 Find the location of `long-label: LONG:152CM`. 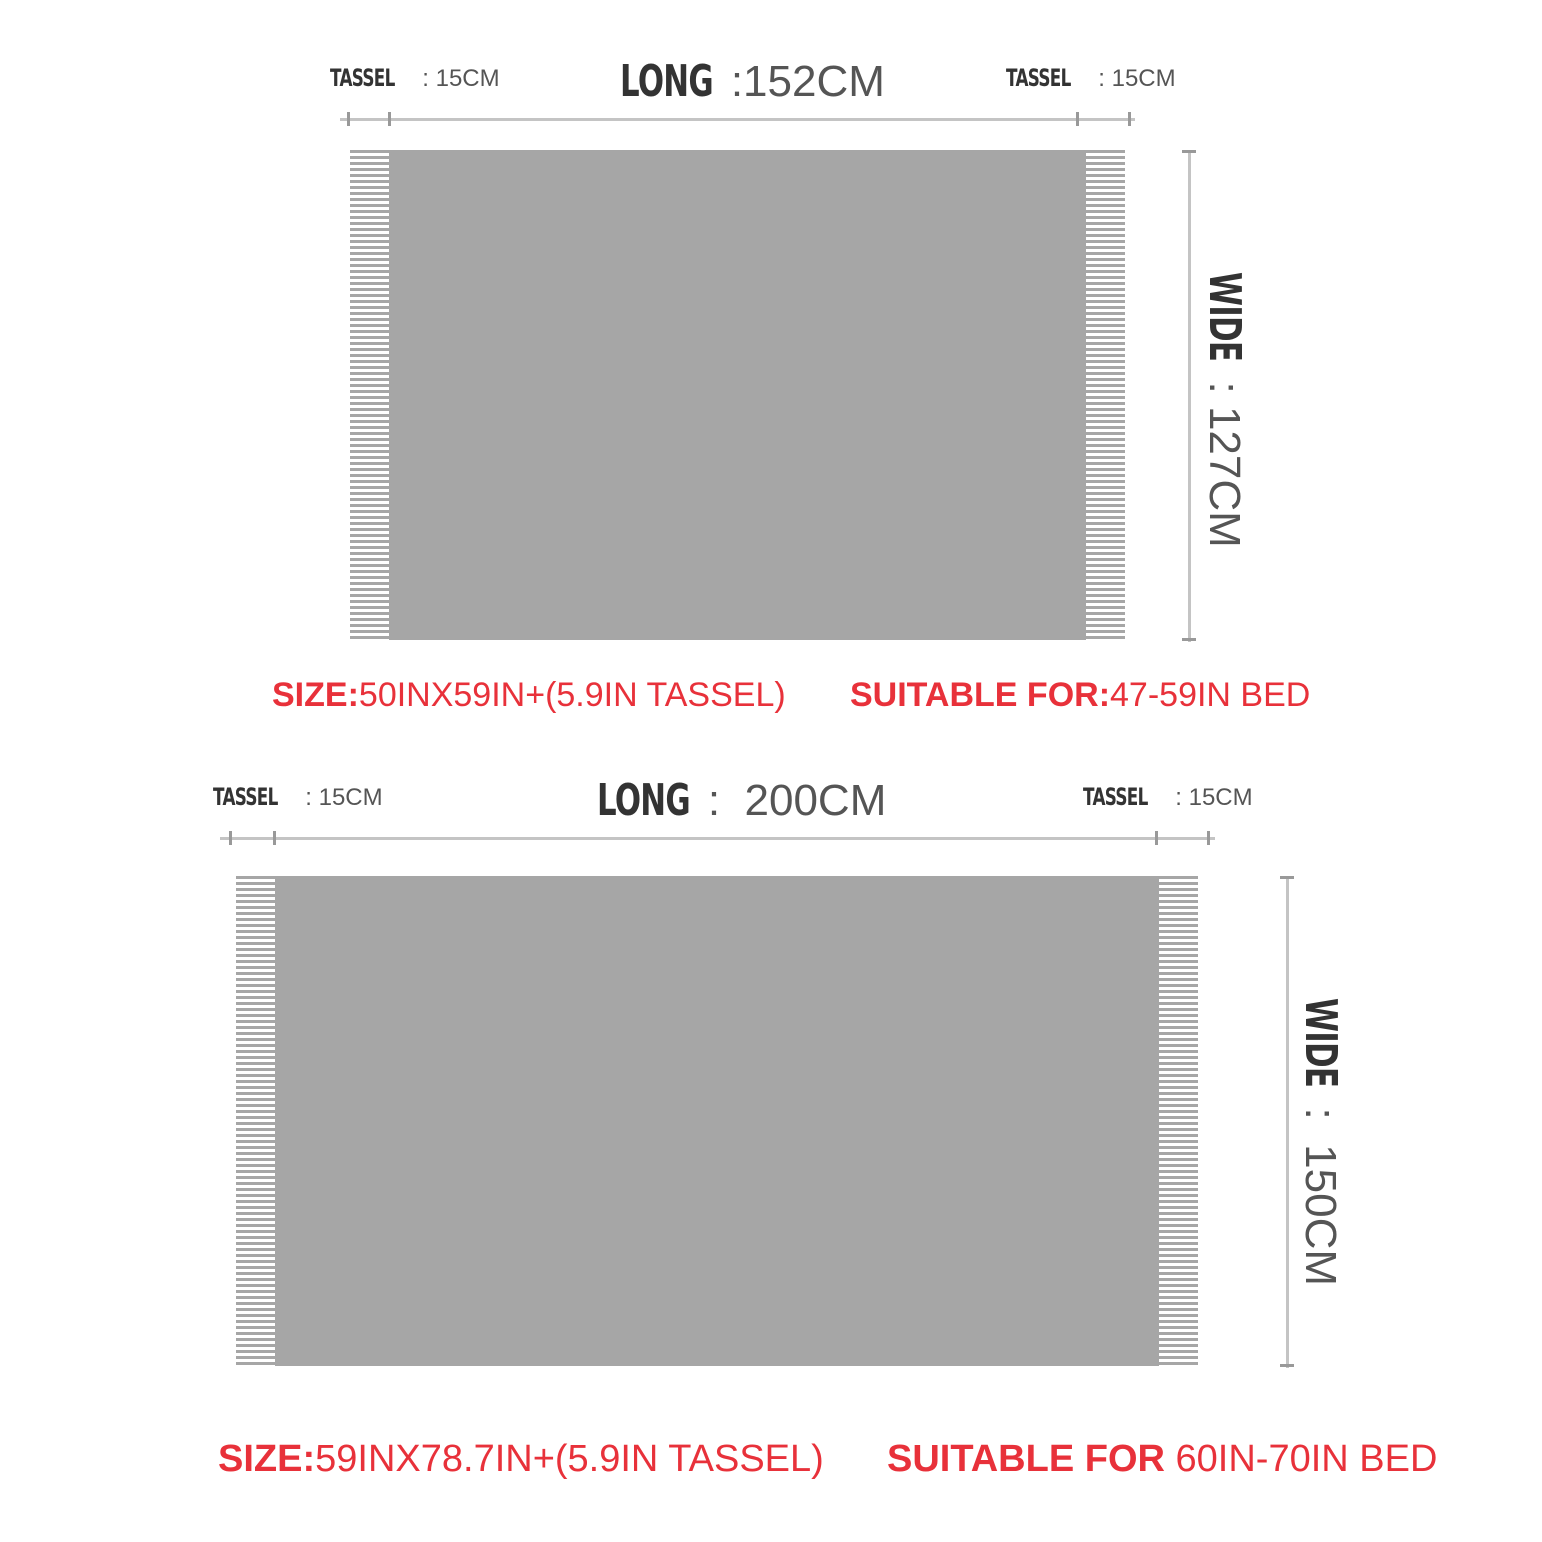

long-label: LONG:152CM is located at coordinates (752, 81).